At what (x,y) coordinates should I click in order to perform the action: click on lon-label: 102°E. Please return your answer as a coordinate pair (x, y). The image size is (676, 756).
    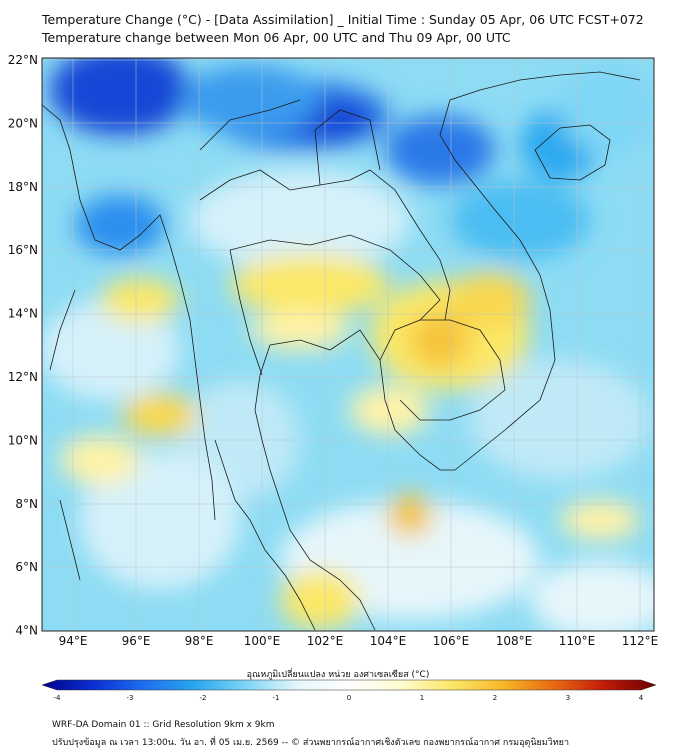
    Looking at the image, I should click on (325, 641).